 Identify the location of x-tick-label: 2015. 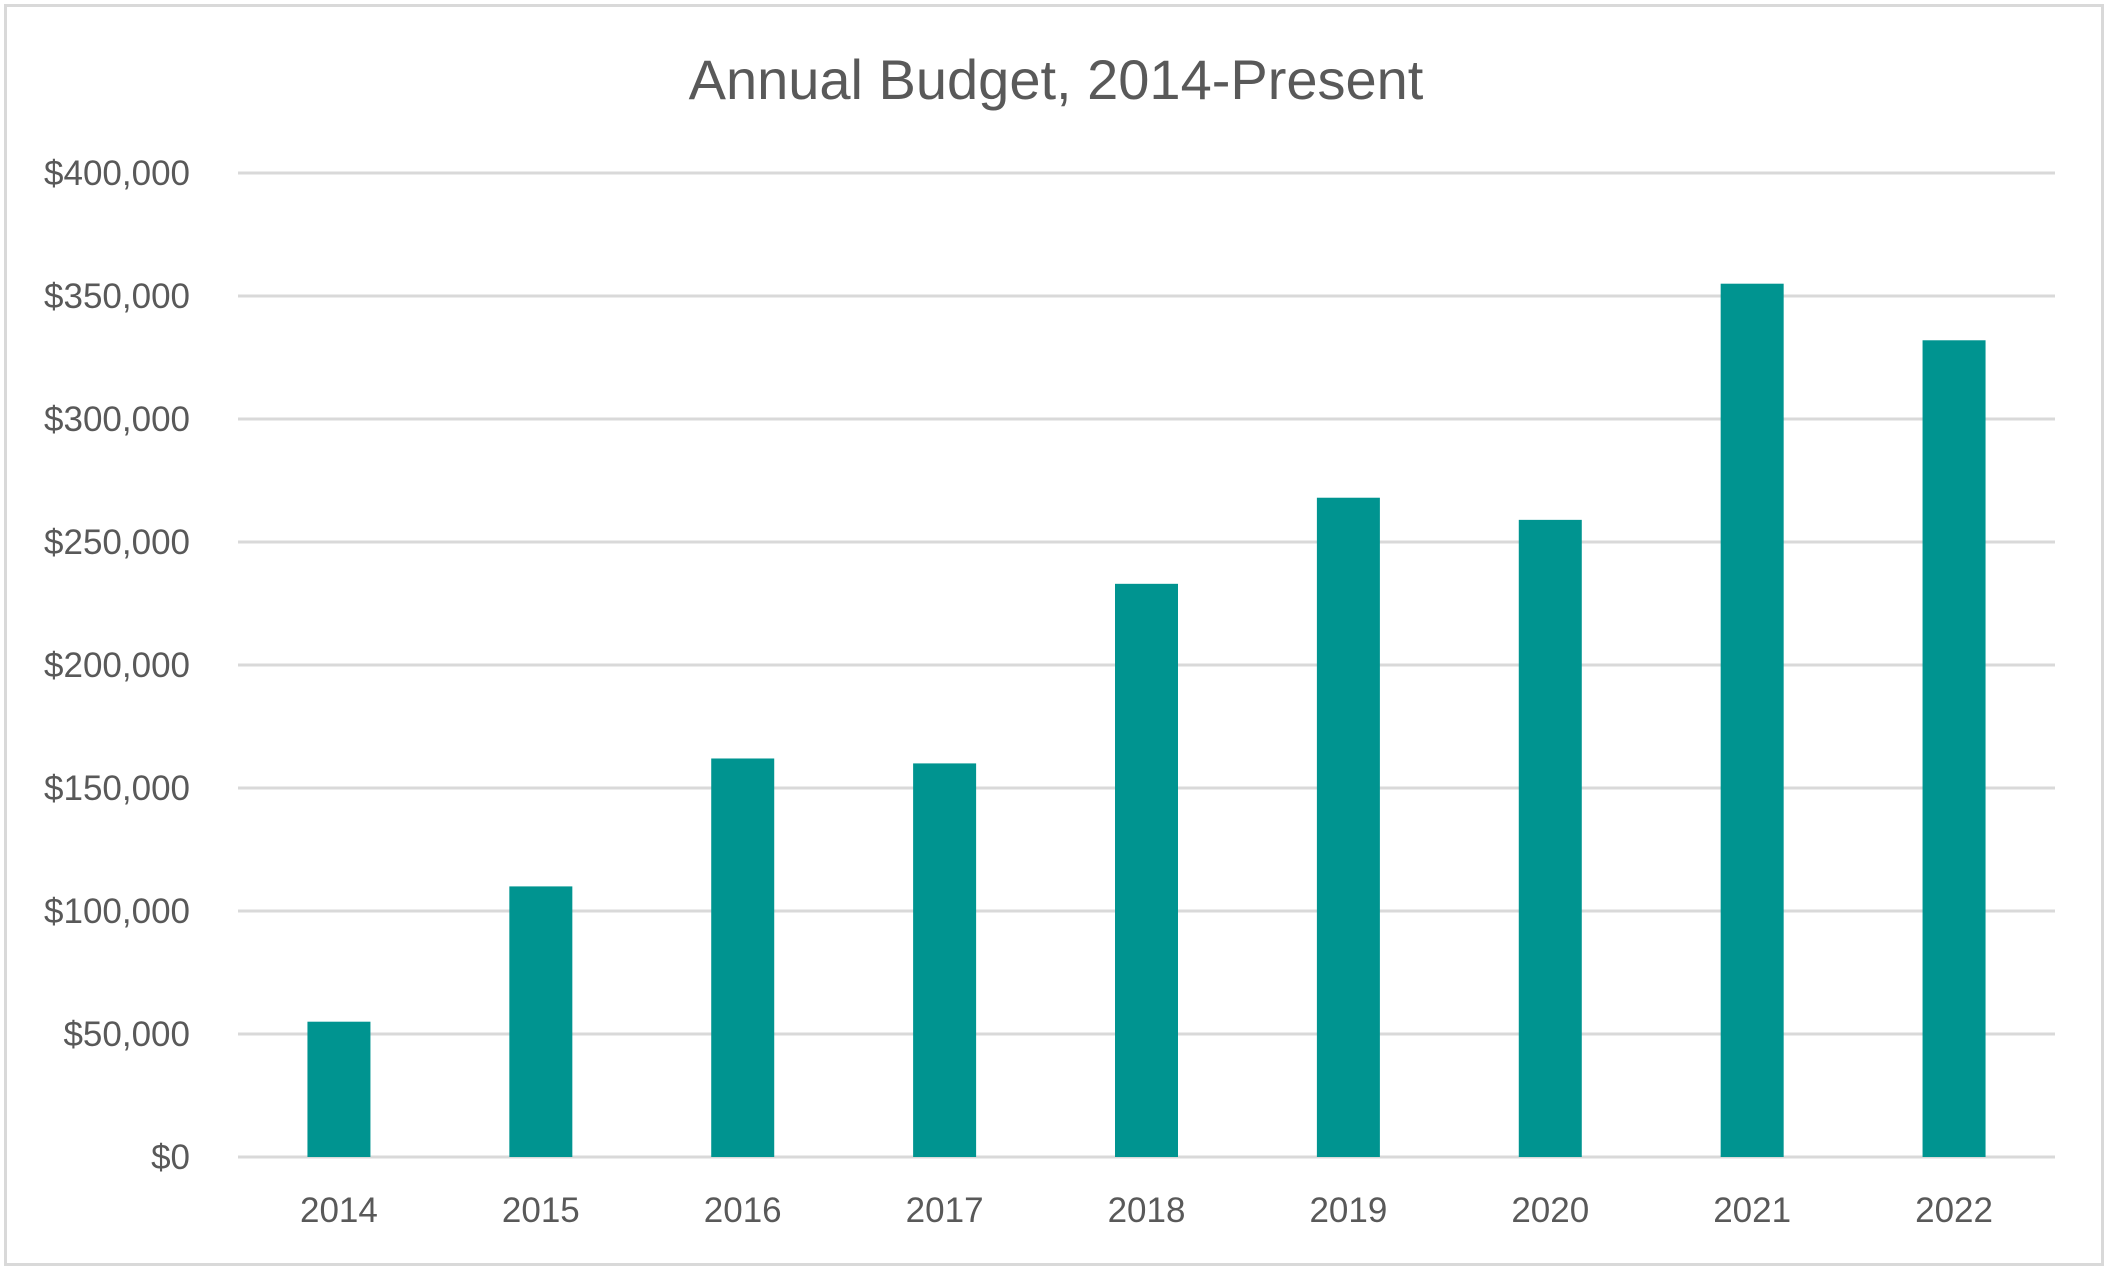
(541, 1210).